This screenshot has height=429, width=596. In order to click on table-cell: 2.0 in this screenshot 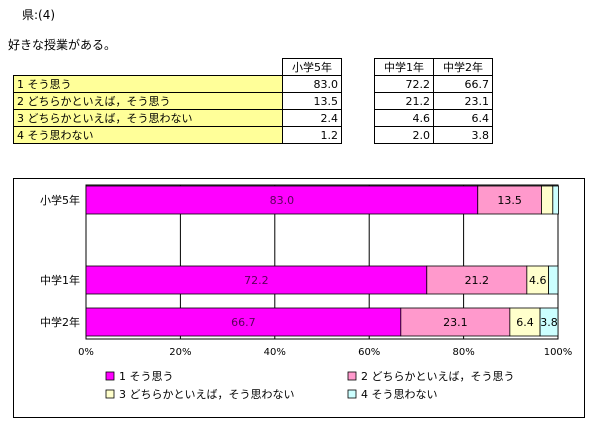, I will do `click(404, 135)`.